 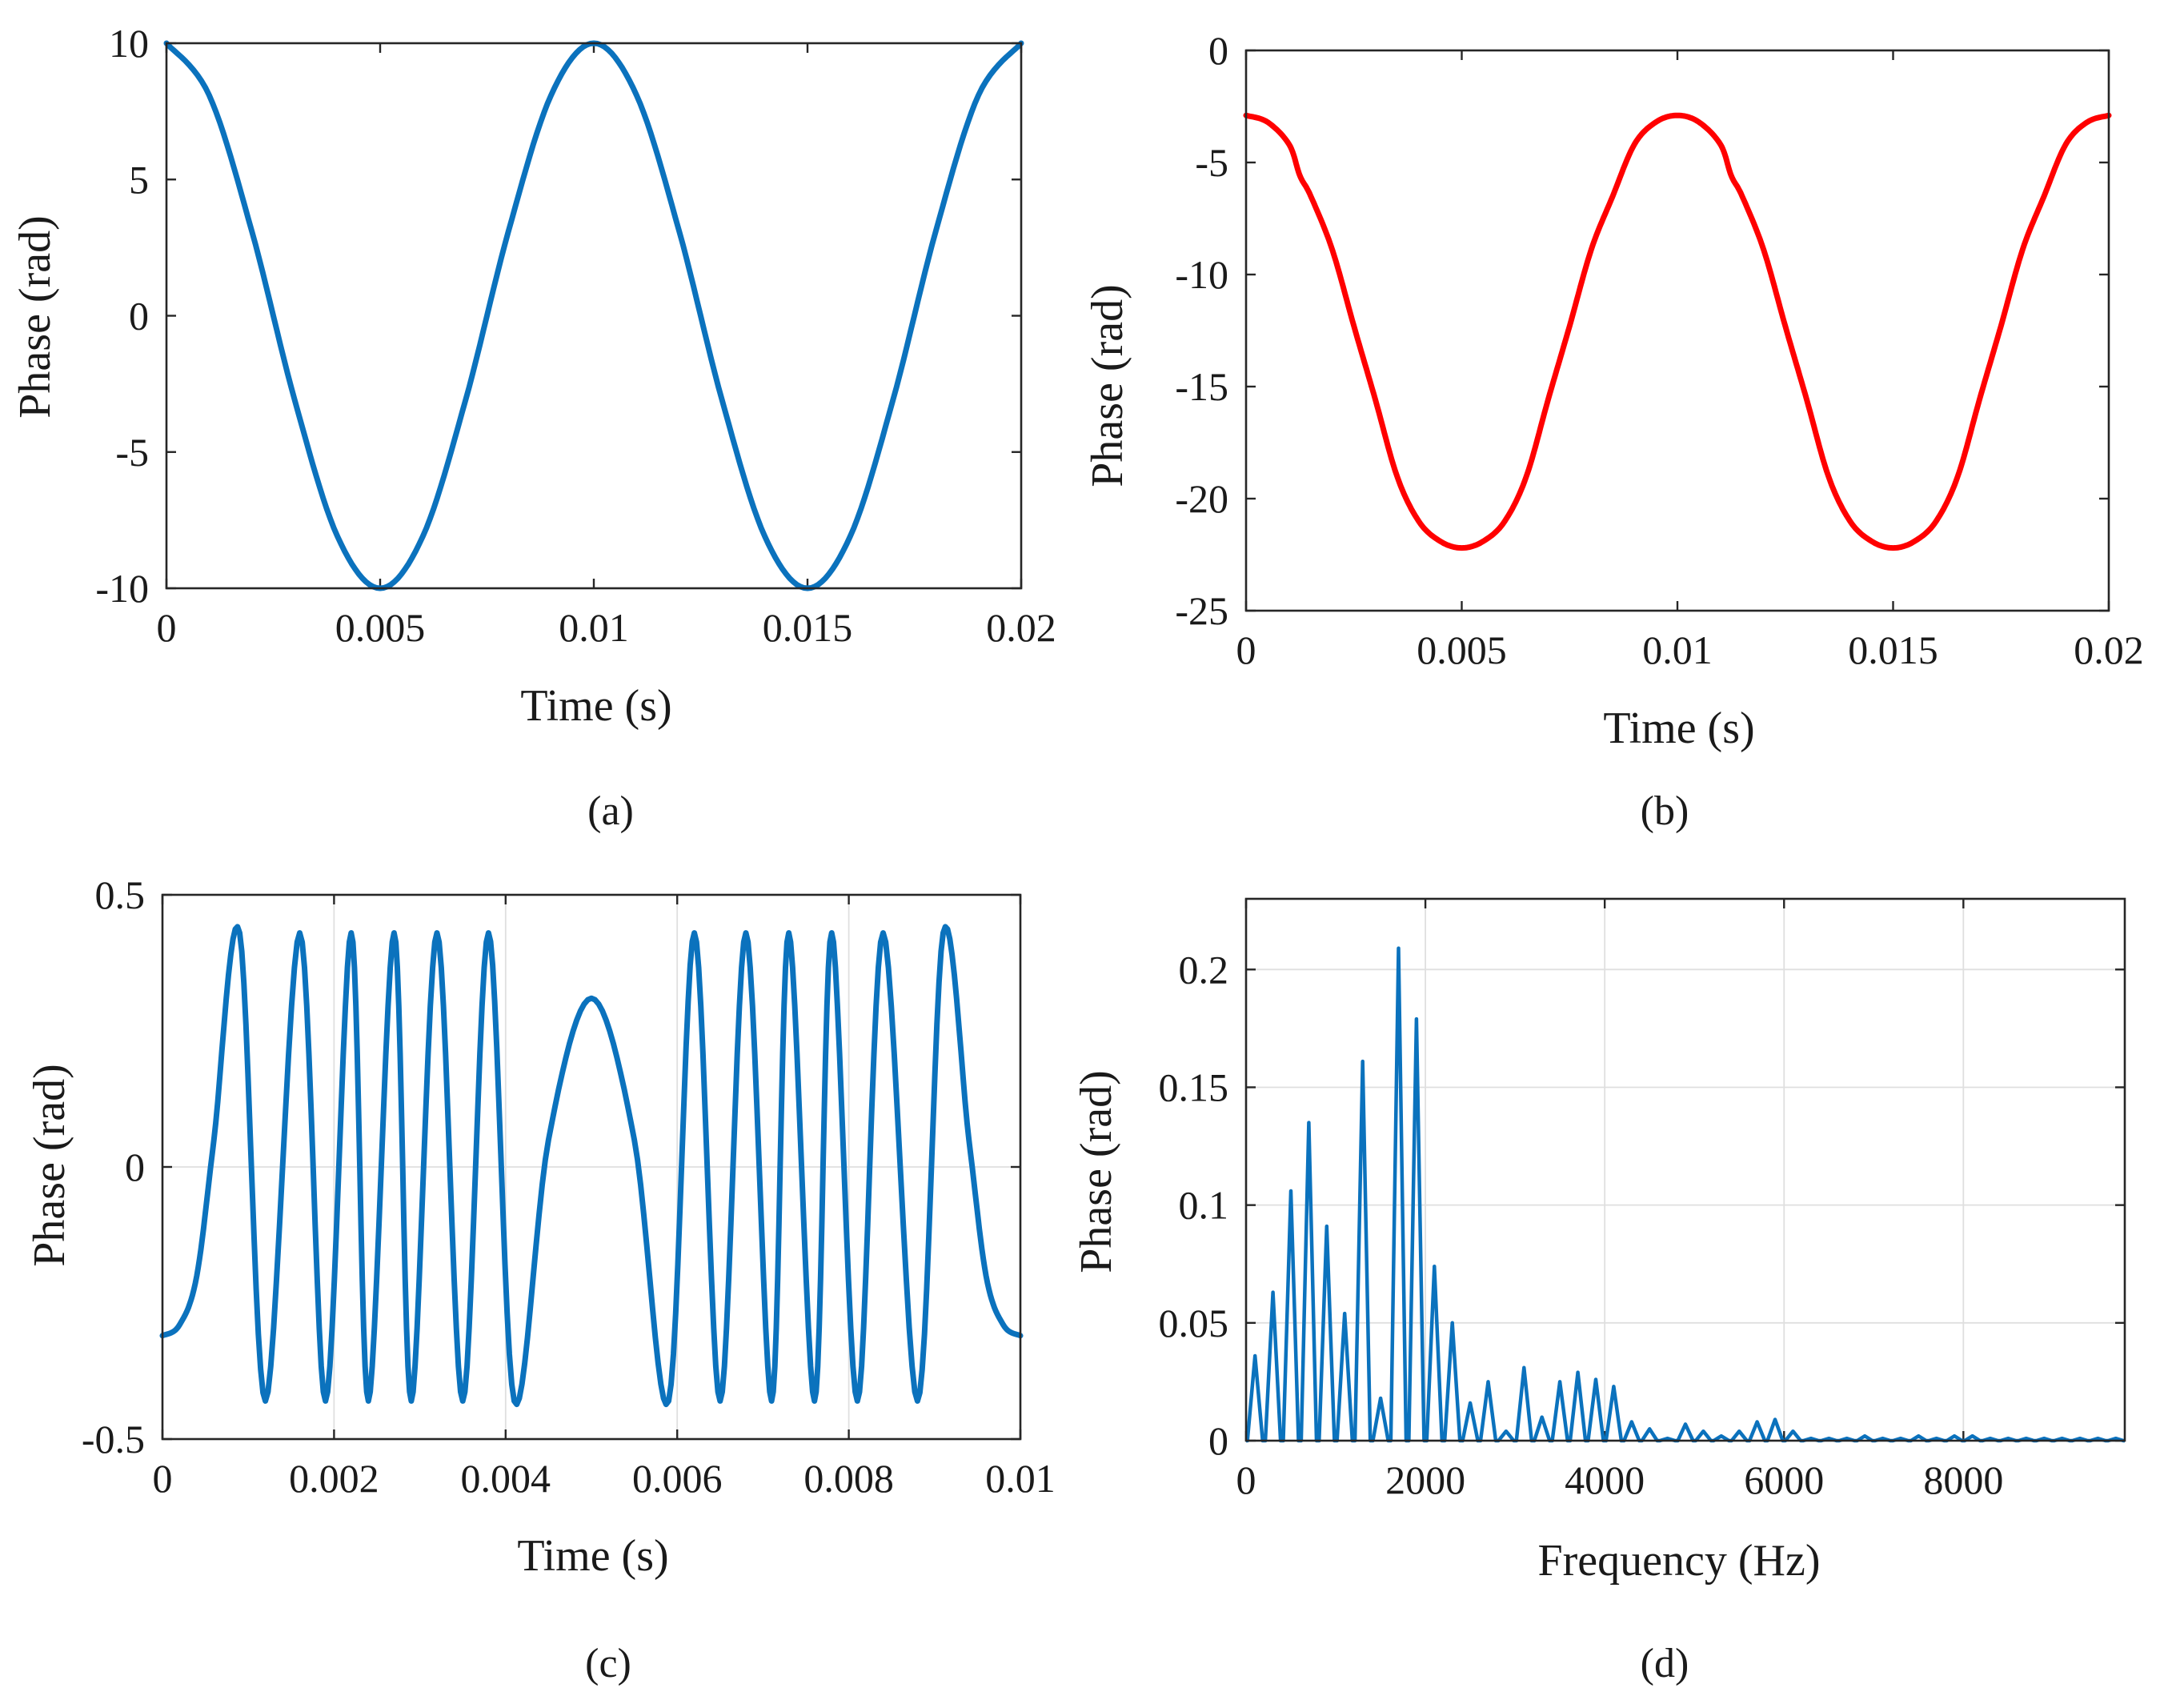 What do you see at coordinates (334, 1478) in the screenshot?
I see `panel-c-x-tick-label: 0.002` at bounding box center [334, 1478].